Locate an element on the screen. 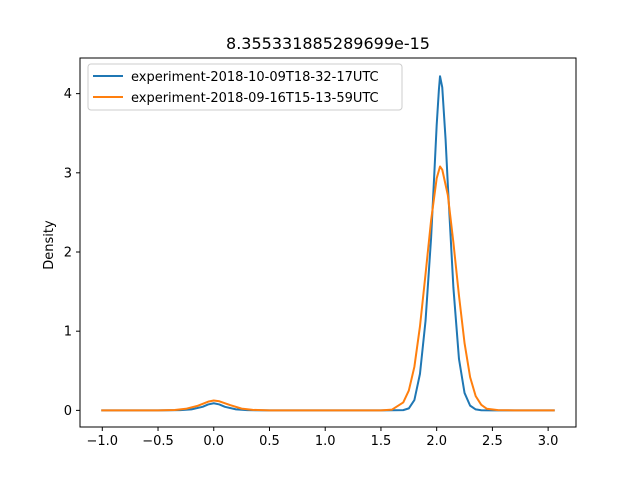  x-tick-label: 3.0 is located at coordinates (548, 441).